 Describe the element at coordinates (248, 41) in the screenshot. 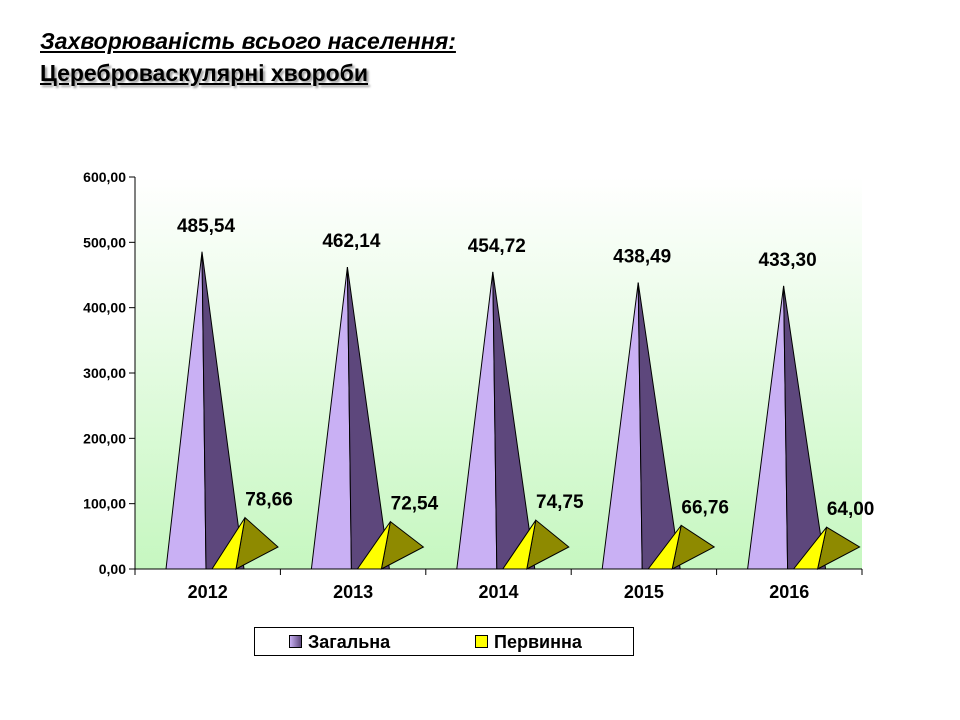

I see `chart-title: Захворюваність всього населення:` at that location.